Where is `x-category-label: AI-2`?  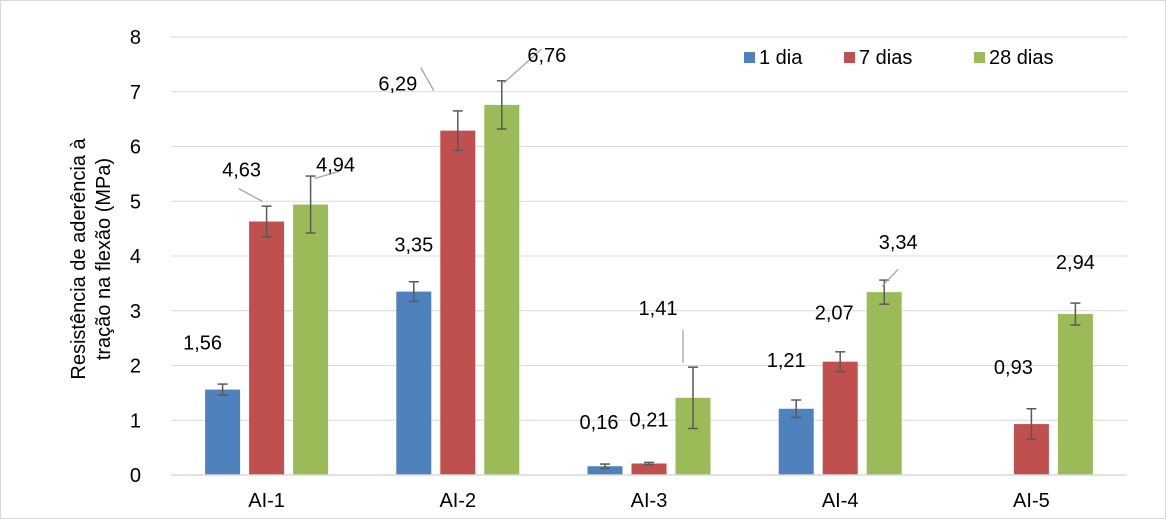 x-category-label: AI-2 is located at coordinates (457, 501).